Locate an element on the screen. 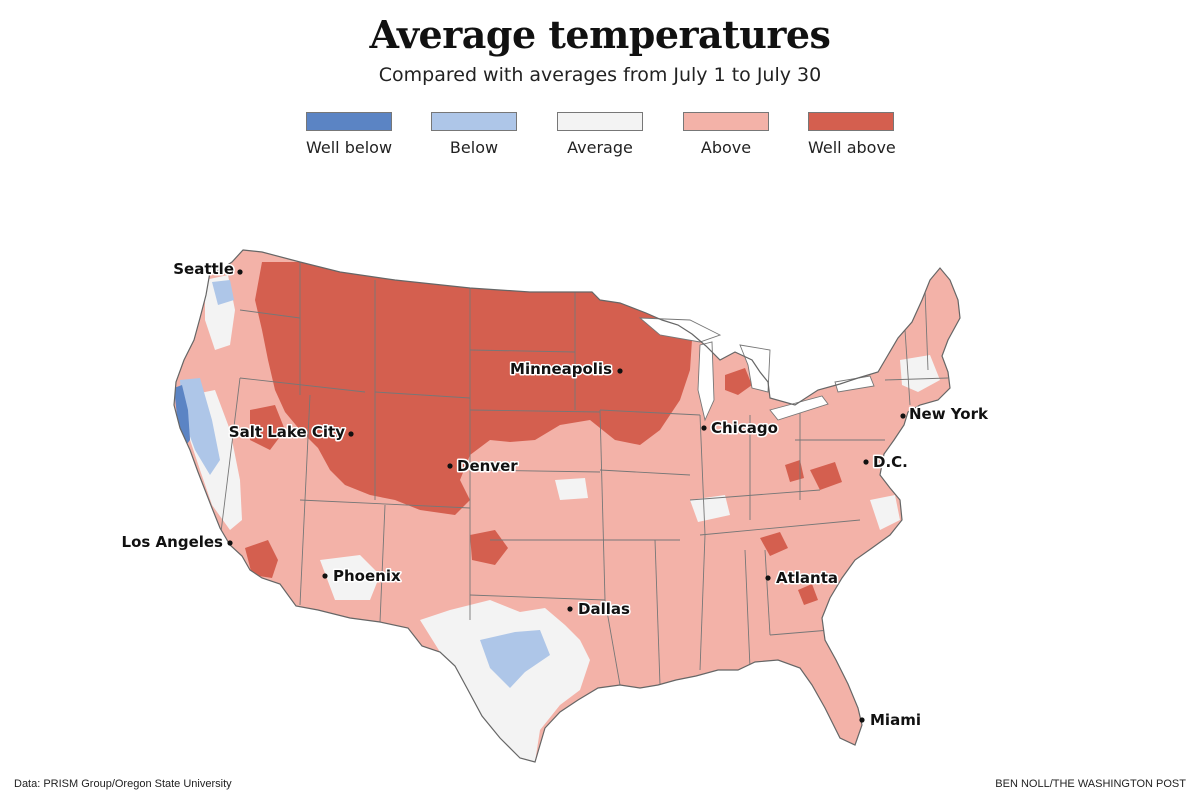 This screenshot has height=800, width=1200. legend-label-well-below: Well below is located at coordinates (349, 147).